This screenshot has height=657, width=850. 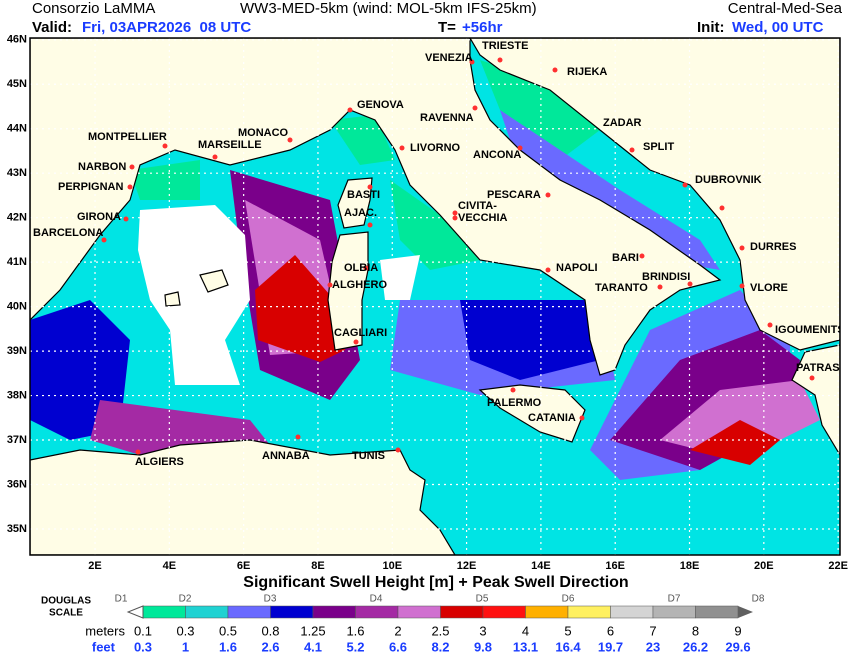 What do you see at coordinates (17, 173) in the screenshot?
I see `lat-label: 43N` at bounding box center [17, 173].